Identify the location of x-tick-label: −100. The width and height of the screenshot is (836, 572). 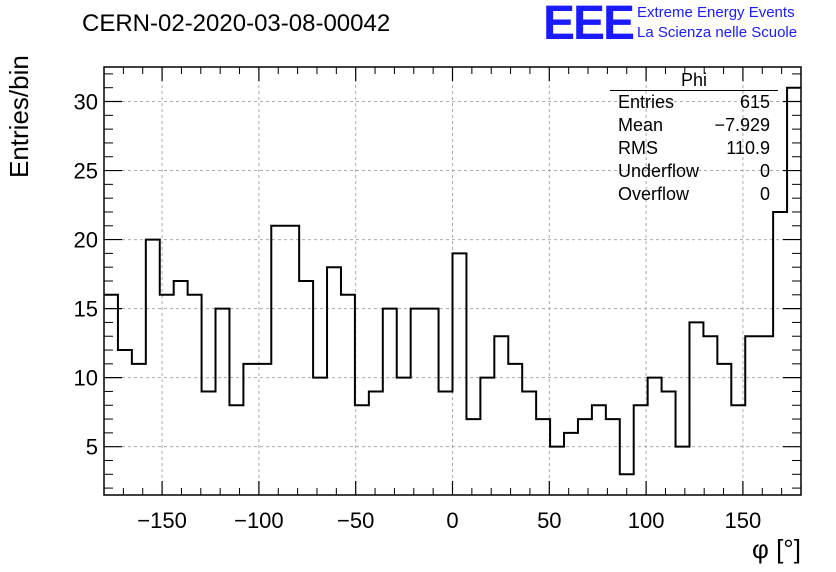
(259, 520).